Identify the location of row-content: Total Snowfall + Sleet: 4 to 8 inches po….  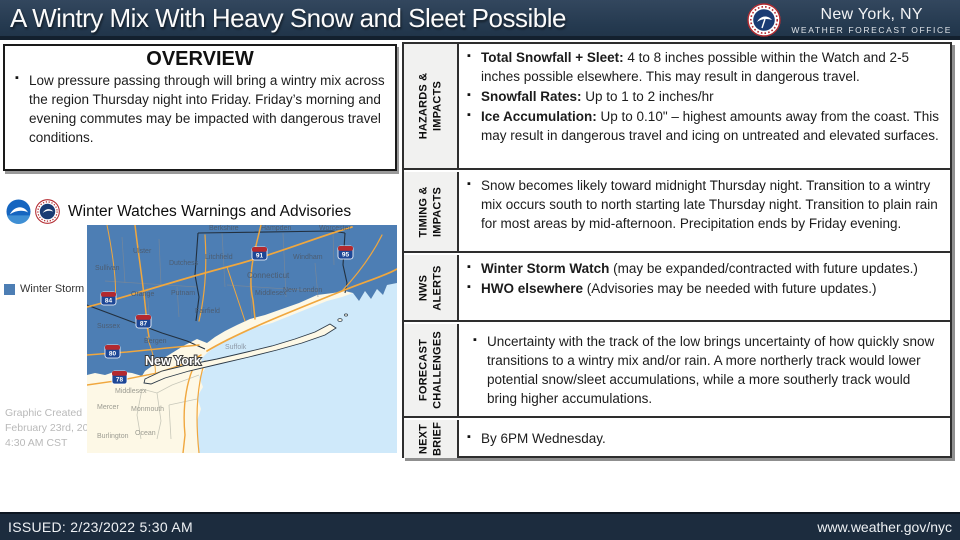
(704, 106).